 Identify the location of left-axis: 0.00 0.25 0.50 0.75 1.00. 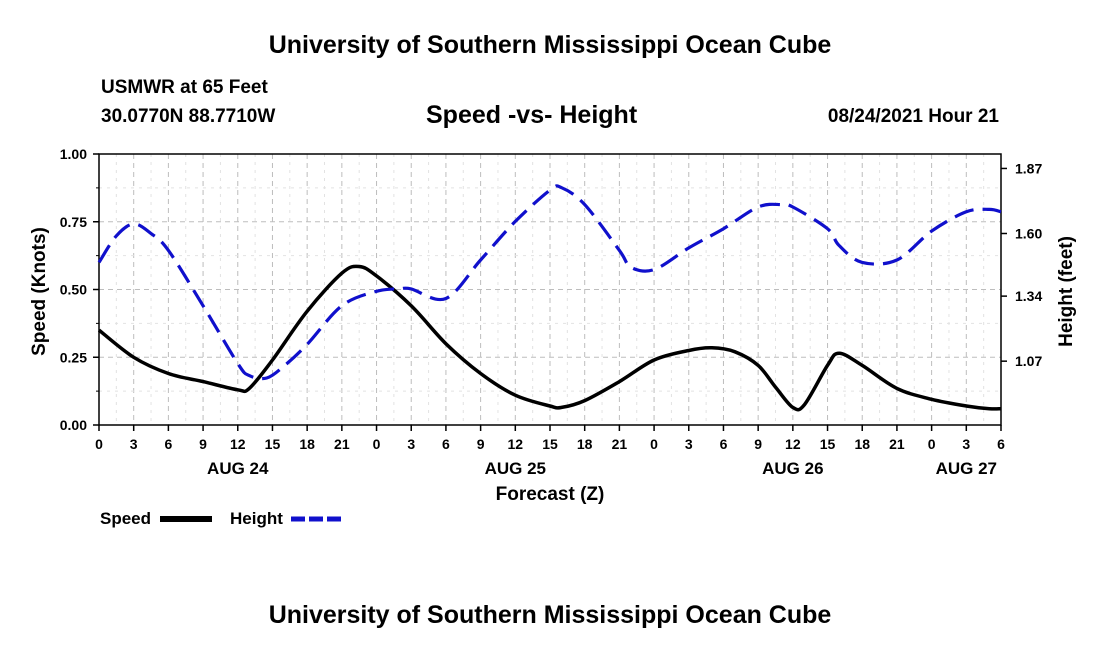
(79, 289).